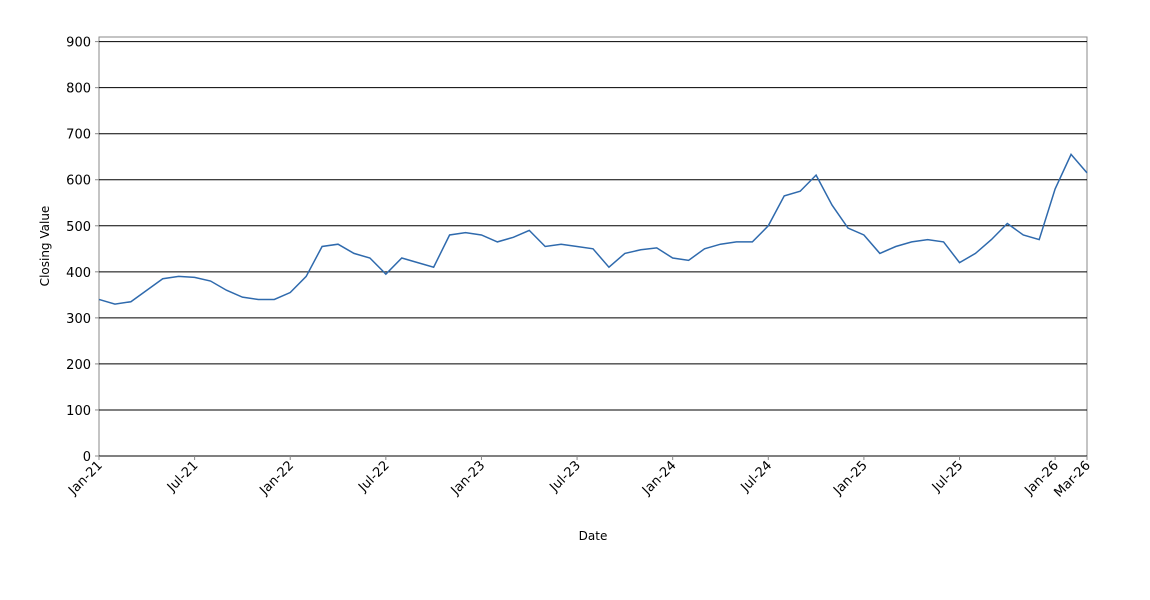  Describe the element at coordinates (78, 181) in the screenshot. I see `y-tick-label: 600` at that location.